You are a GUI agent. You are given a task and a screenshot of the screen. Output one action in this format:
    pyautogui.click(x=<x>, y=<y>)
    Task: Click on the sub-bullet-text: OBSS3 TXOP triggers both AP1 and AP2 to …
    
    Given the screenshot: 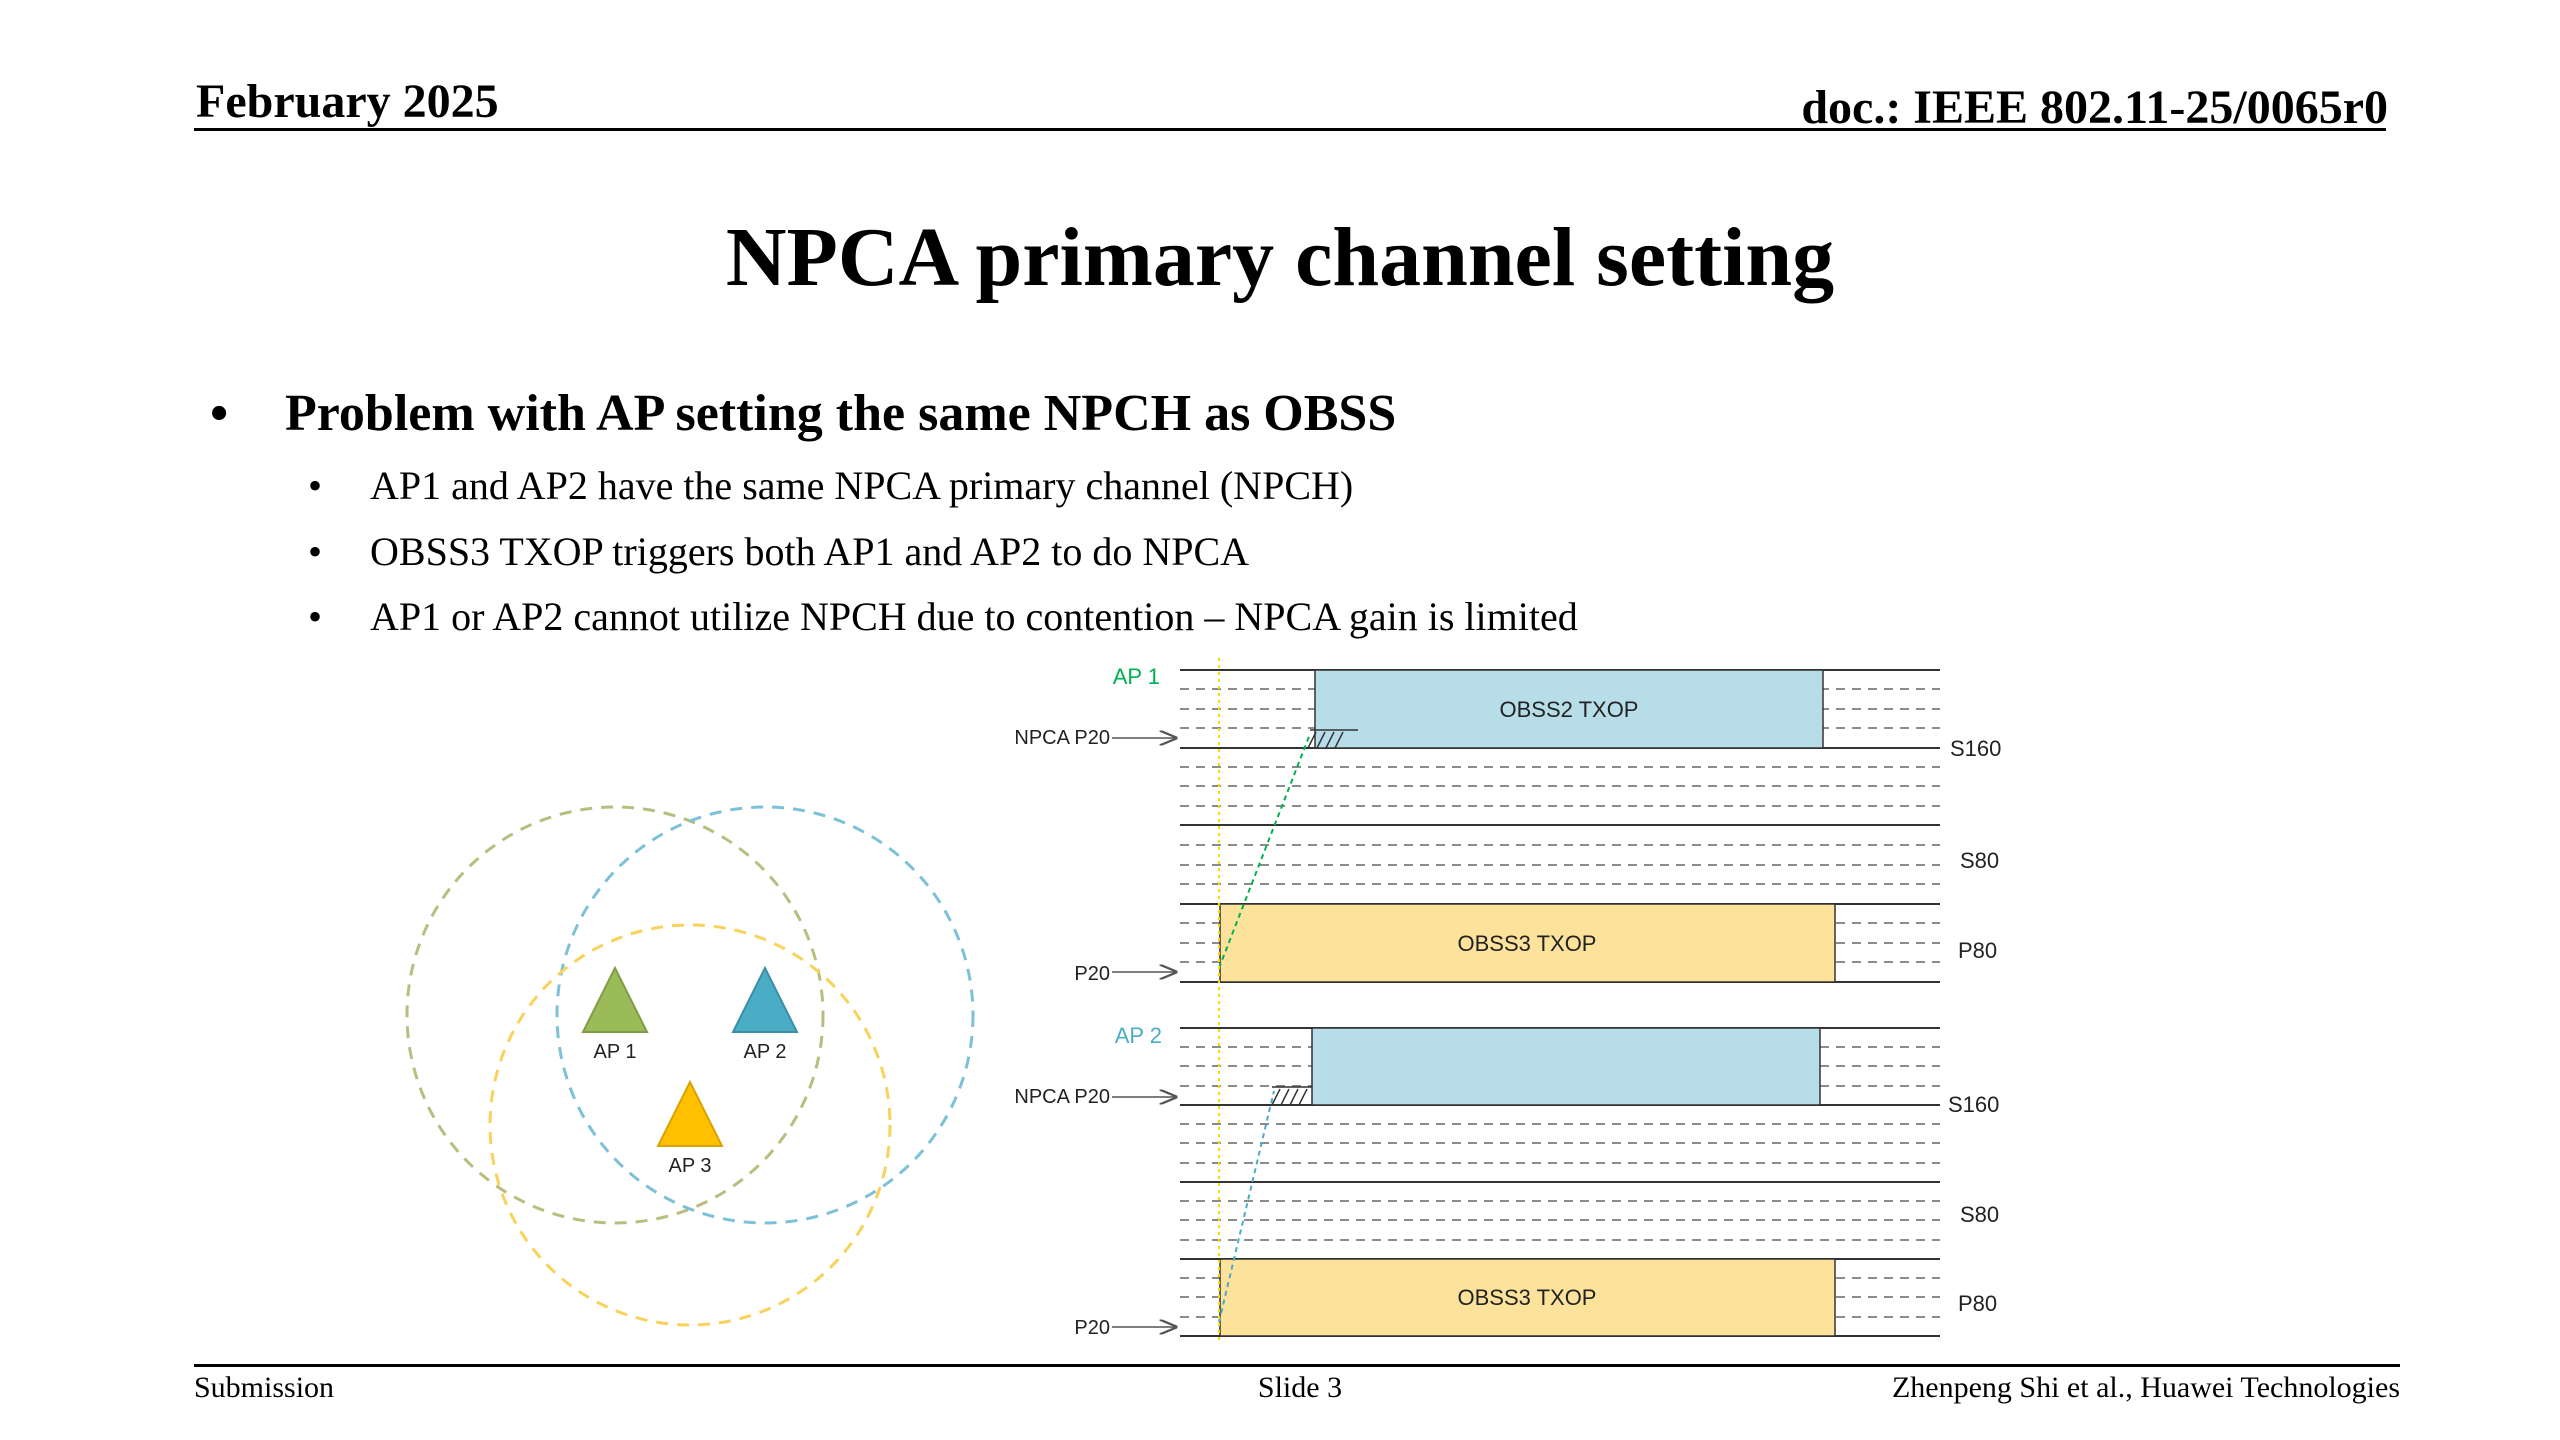 What is the action you would take?
    pyautogui.click(x=810, y=551)
    